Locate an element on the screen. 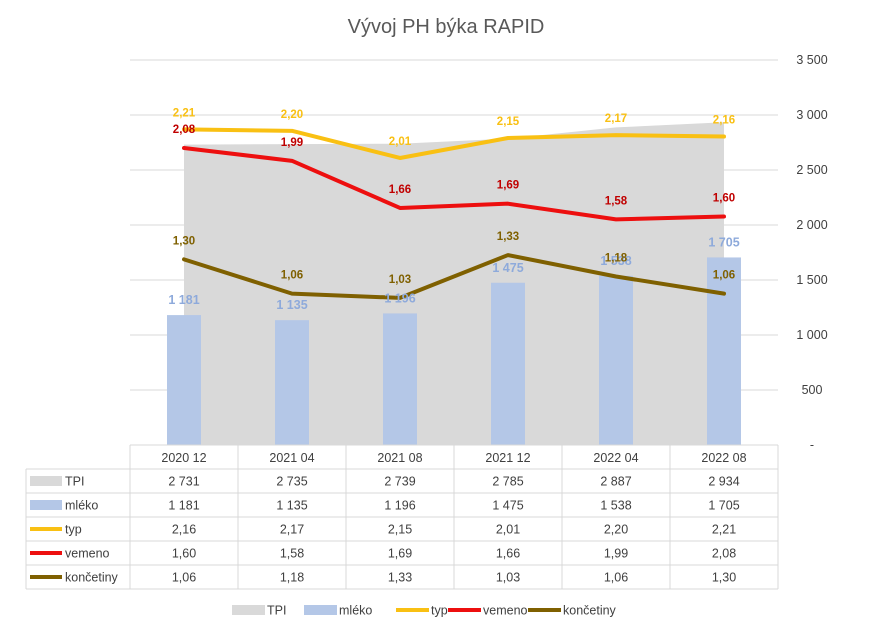 The image size is (892, 625). chart-title: Vývoj PH býka RAPID is located at coordinates (446, 27).